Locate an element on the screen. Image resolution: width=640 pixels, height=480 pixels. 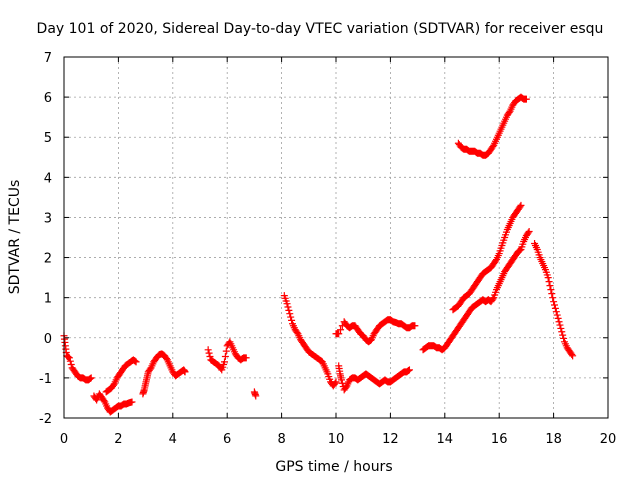
x-tick-label: 14 is located at coordinates (445, 439).